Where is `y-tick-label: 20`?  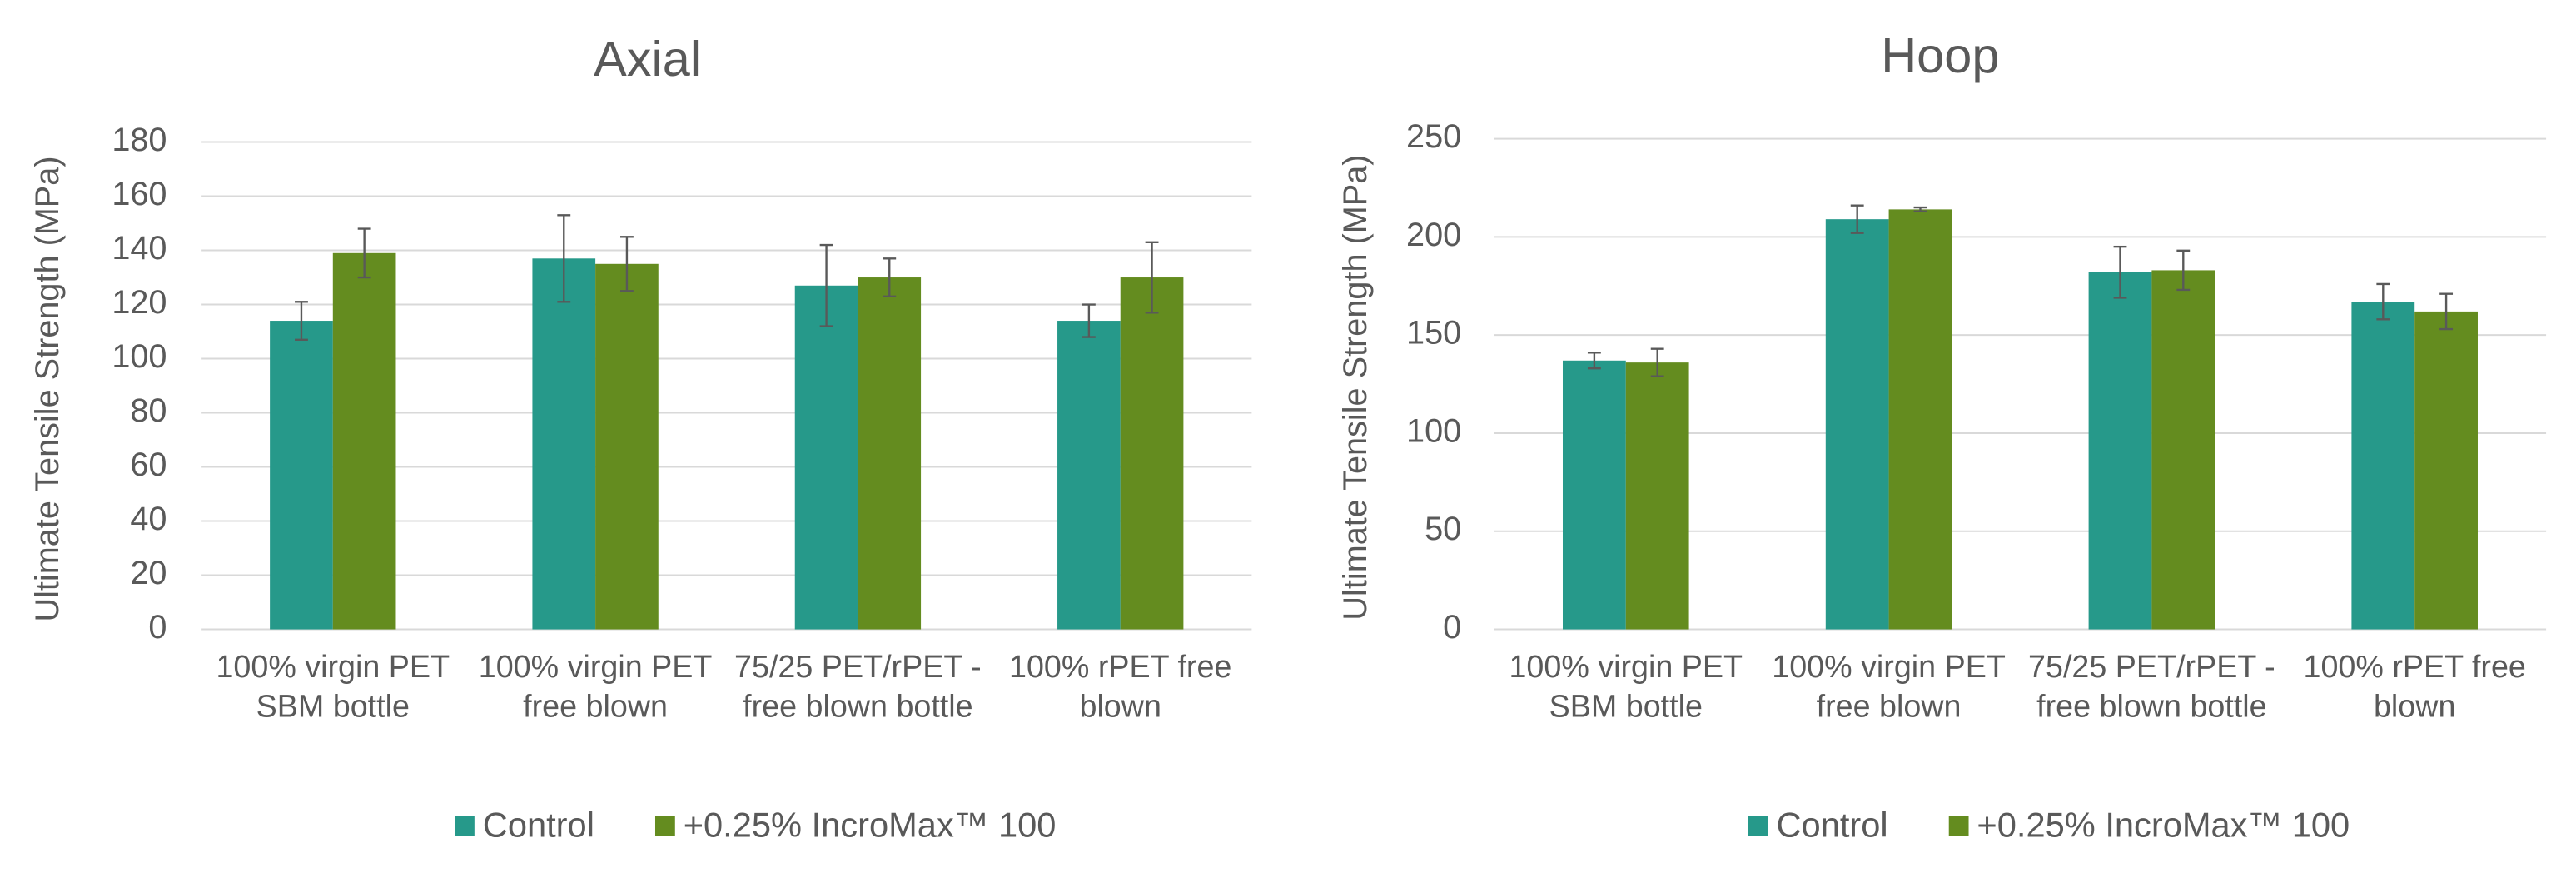
y-tick-label: 20 is located at coordinates (148, 573).